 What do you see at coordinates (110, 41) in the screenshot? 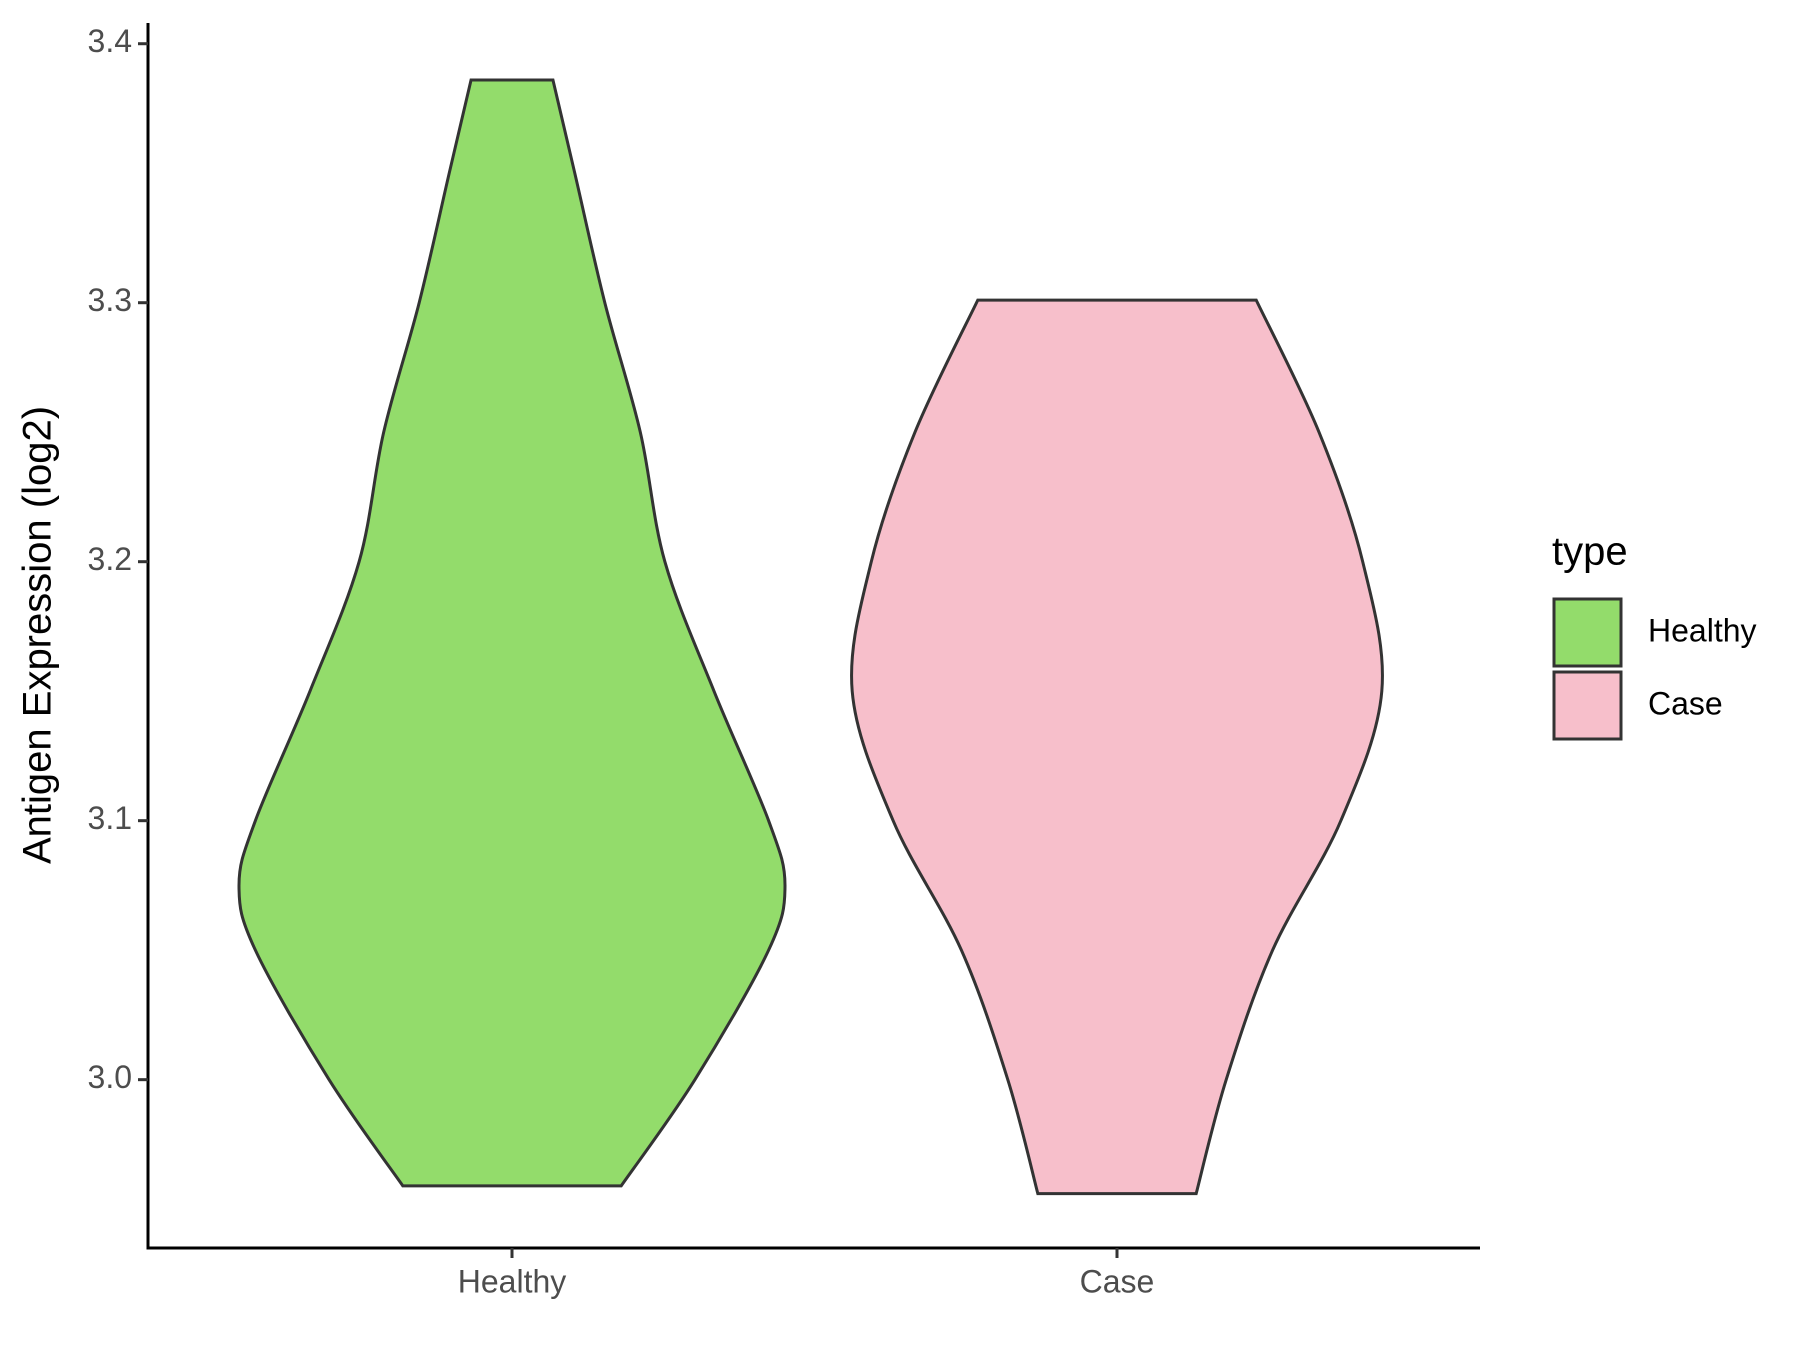
I see `y-tick-label: 3.4` at bounding box center [110, 41].